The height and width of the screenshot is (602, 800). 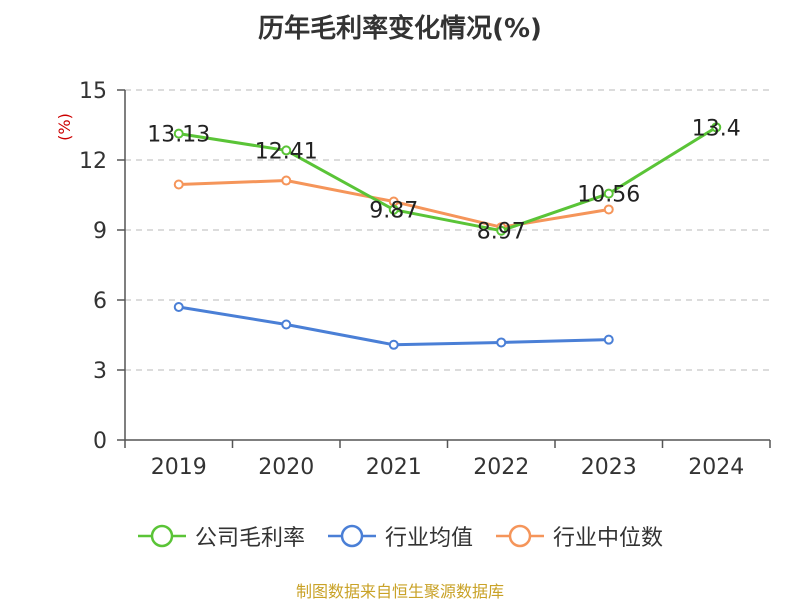 I want to click on y-tick-label: 0, so click(x=100, y=441).